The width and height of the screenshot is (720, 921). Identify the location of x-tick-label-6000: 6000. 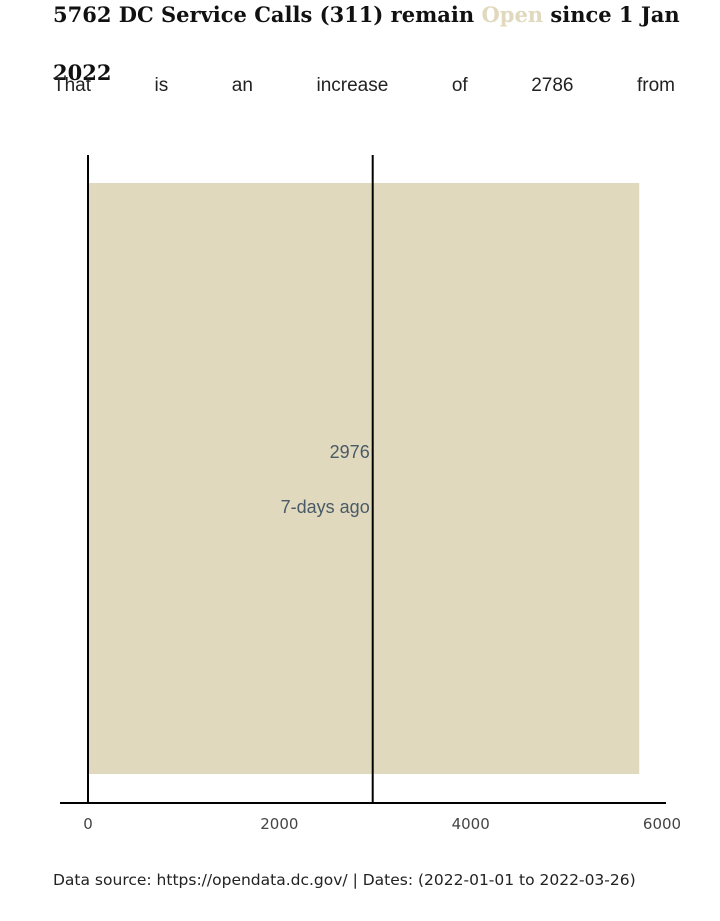
(662, 824).